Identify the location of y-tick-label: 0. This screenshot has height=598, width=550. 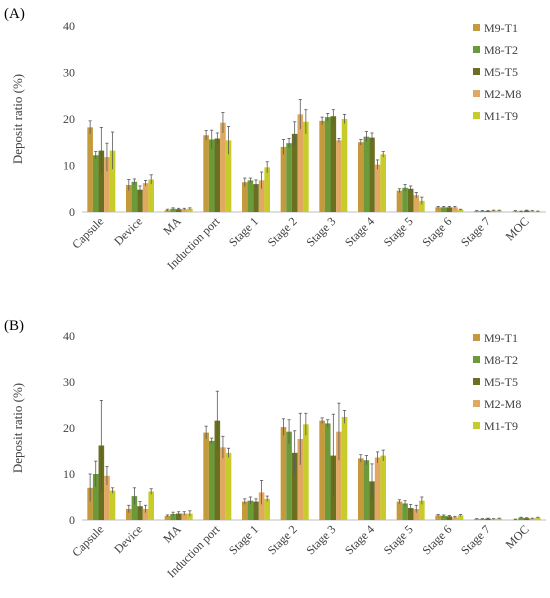
(72, 520).